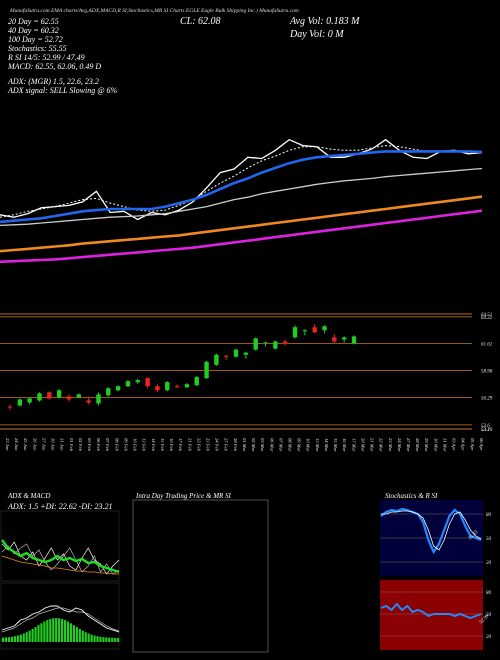 This screenshot has width=500, height=660. I want to click on date-tick-38: 17 Mar, so click(353, 445).